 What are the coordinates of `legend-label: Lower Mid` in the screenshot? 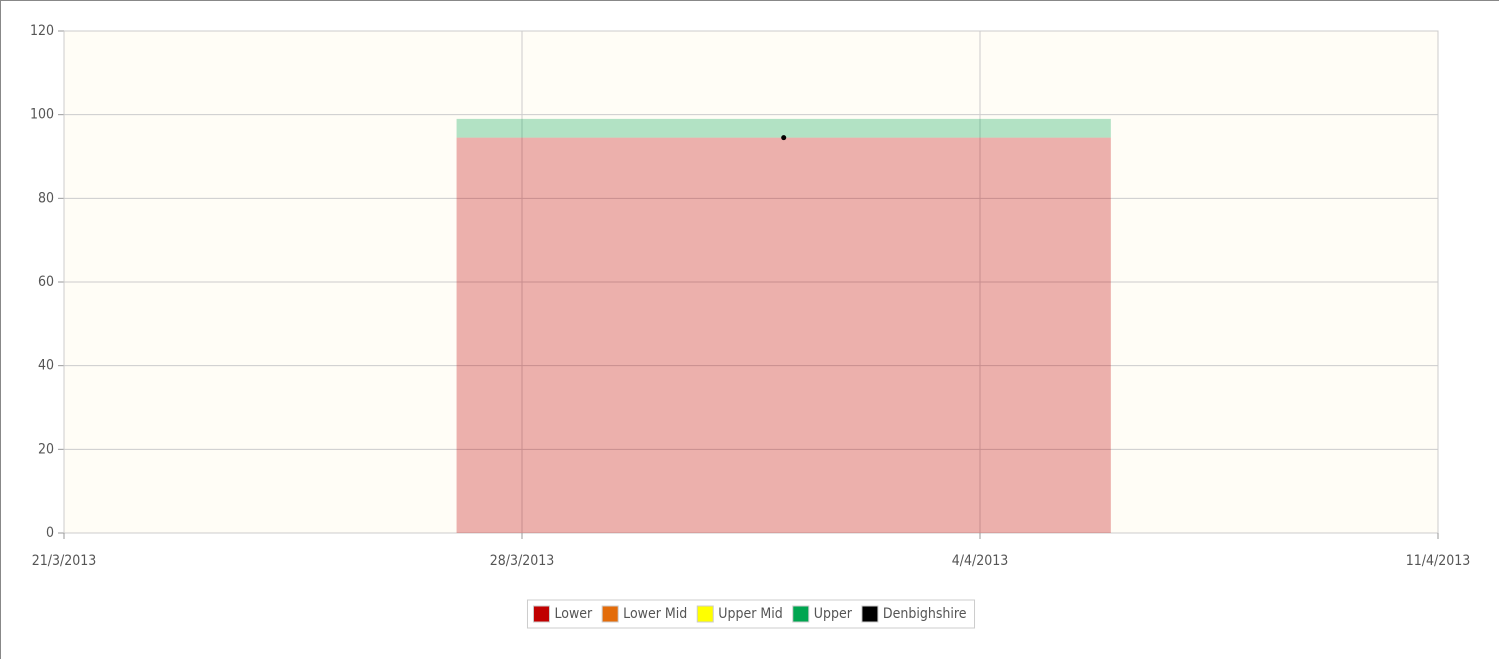 It's located at (655, 614).